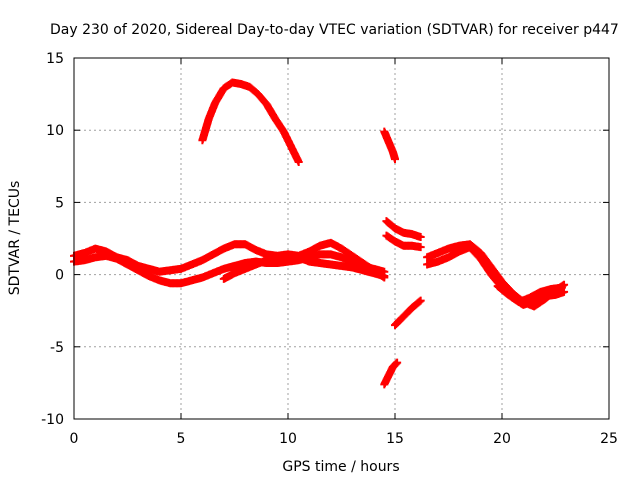 The width and height of the screenshot is (640, 480). I want to click on y-tick-label: -10, so click(52, 420).